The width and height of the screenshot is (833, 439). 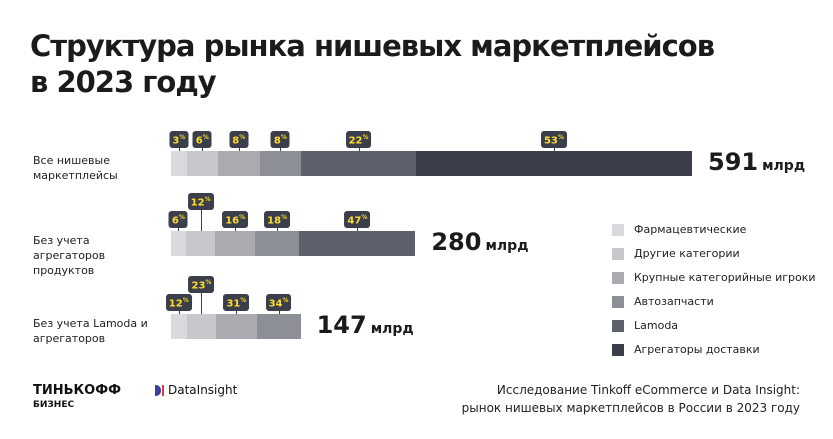 I want to click on legend-label: Lamoda, so click(x=656, y=325).